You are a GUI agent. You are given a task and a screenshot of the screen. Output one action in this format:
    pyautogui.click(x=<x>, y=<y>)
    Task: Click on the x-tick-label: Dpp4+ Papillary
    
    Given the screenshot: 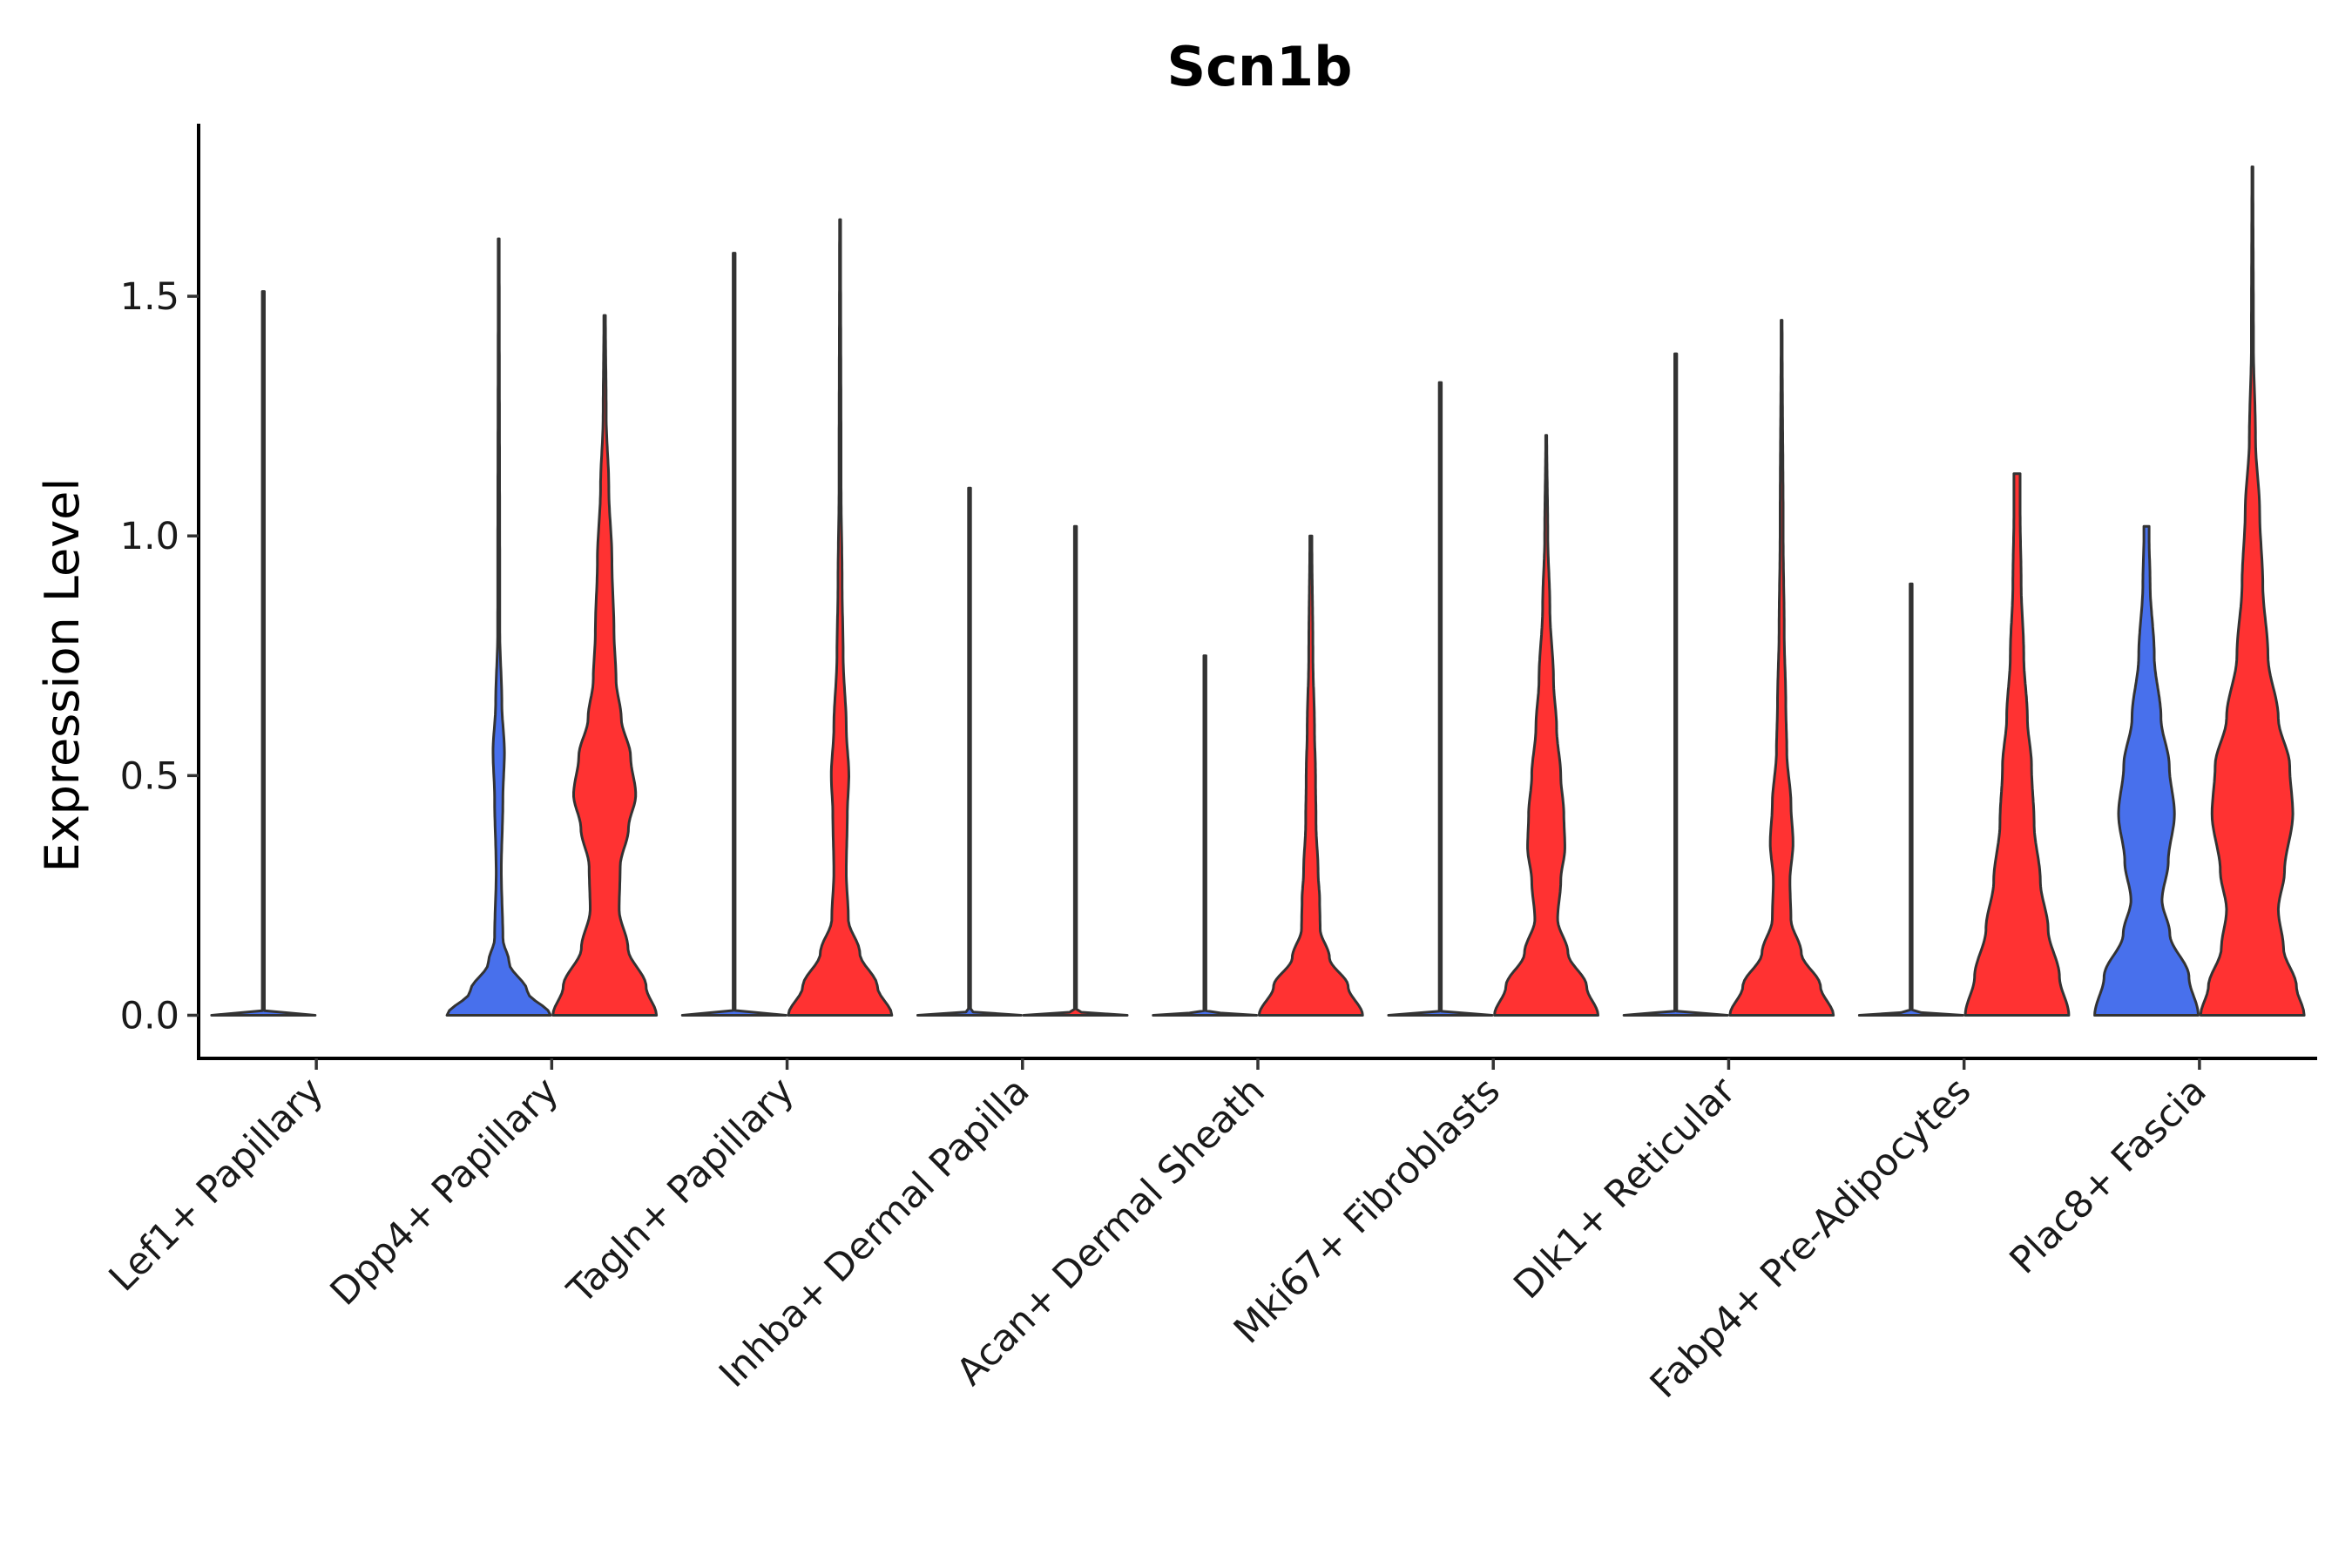 What is the action you would take?
    pyautogui.click(x=444, y=1191)
    